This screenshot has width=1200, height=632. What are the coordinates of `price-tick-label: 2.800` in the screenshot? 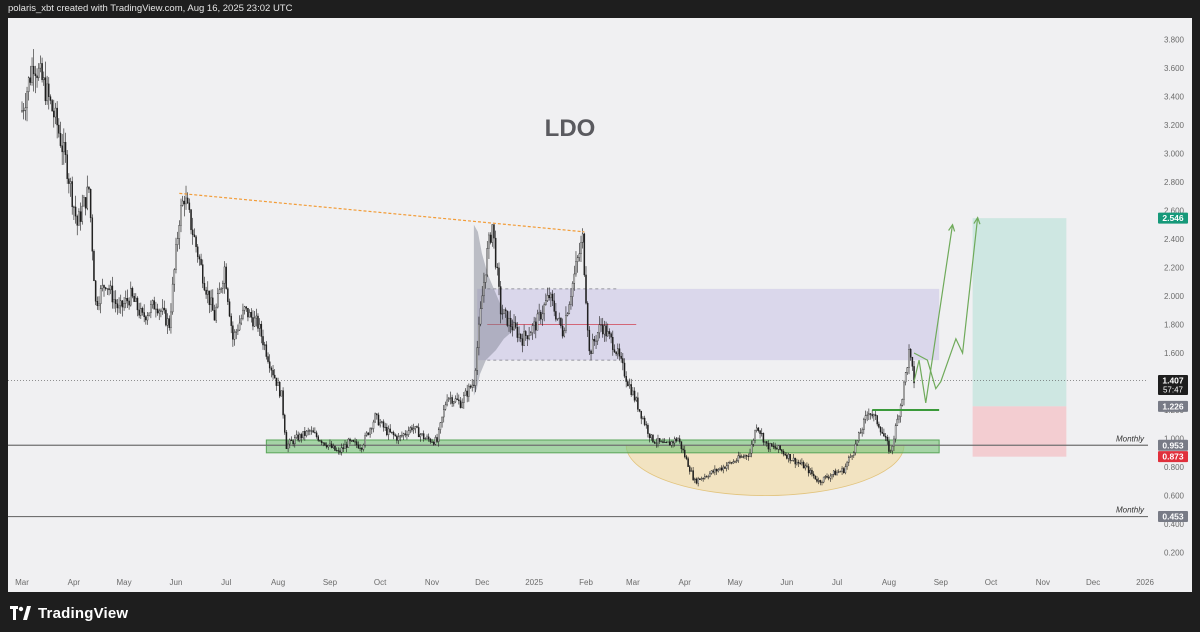 It's located at (1174, 182).